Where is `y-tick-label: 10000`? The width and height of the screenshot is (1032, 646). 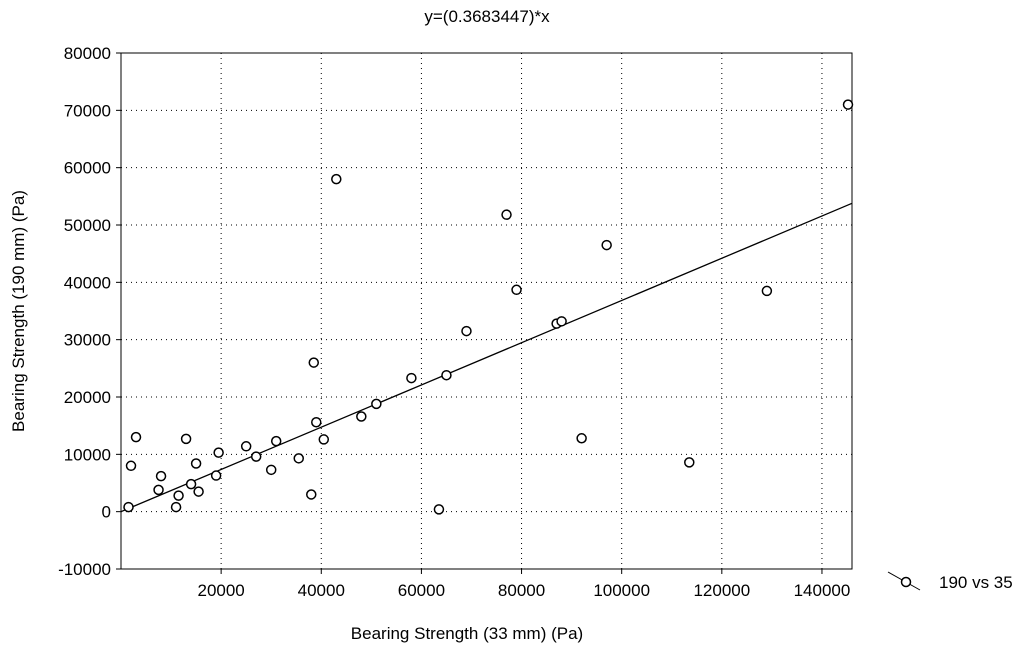
y-tick-label: 10000 is located at coordinates (87, 454).